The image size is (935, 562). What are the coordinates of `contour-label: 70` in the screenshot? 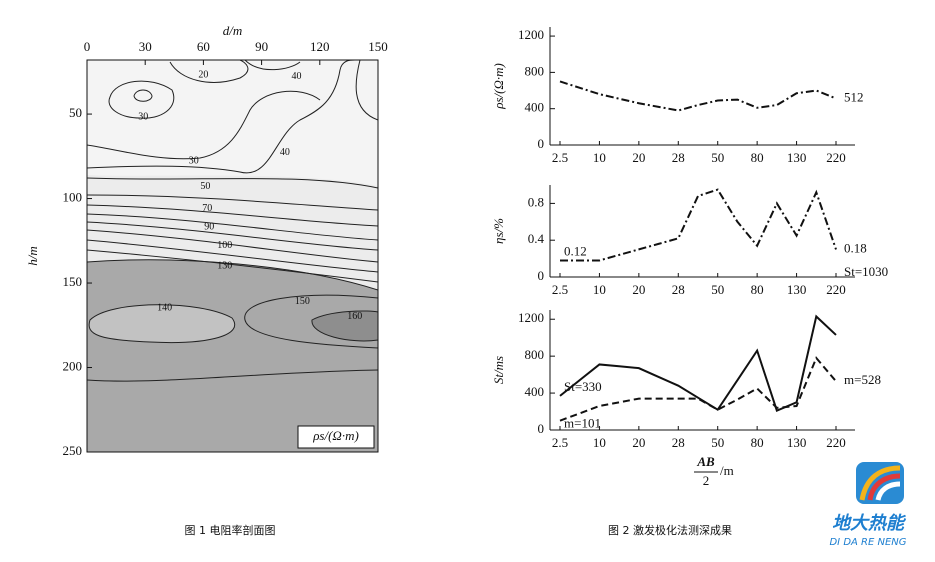 It's located at (207, 208).